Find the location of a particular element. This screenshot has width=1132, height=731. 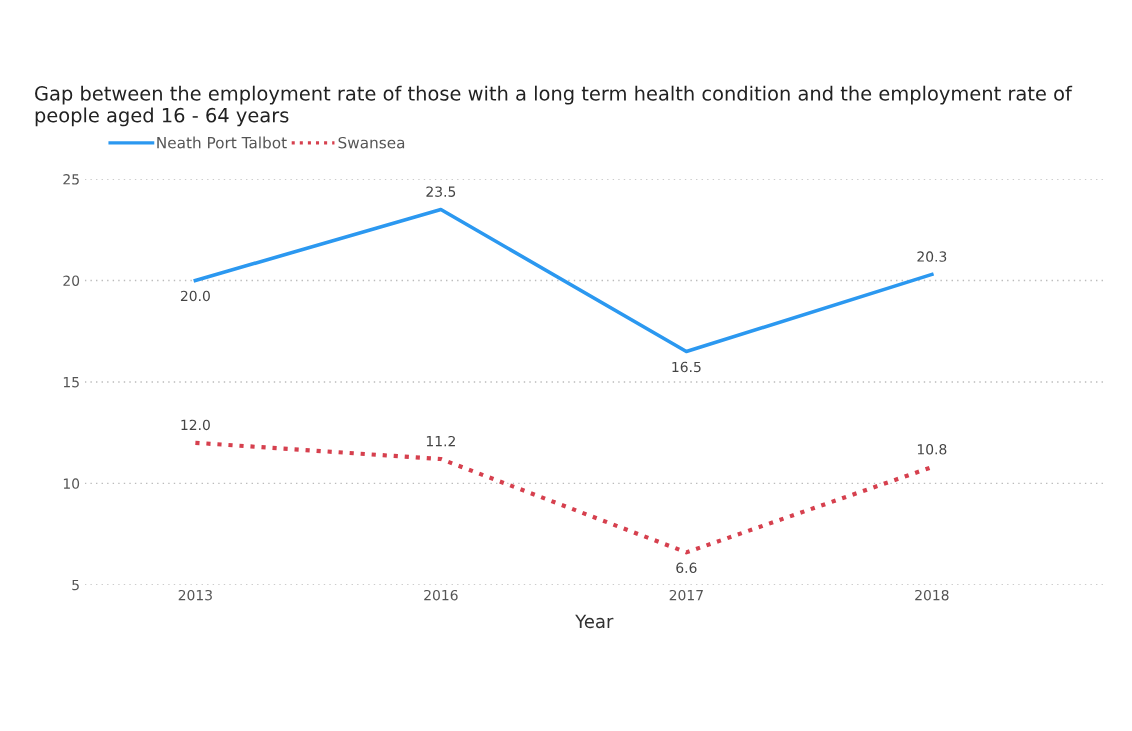

x-tick-label: 2016 is located at coordinates (441, 595).